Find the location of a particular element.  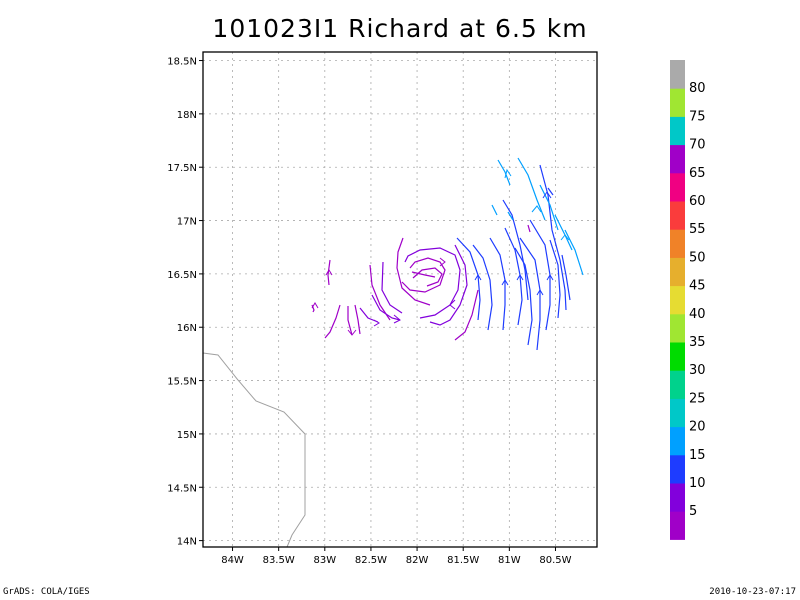

streamlines is located at coordinates (447, 254).